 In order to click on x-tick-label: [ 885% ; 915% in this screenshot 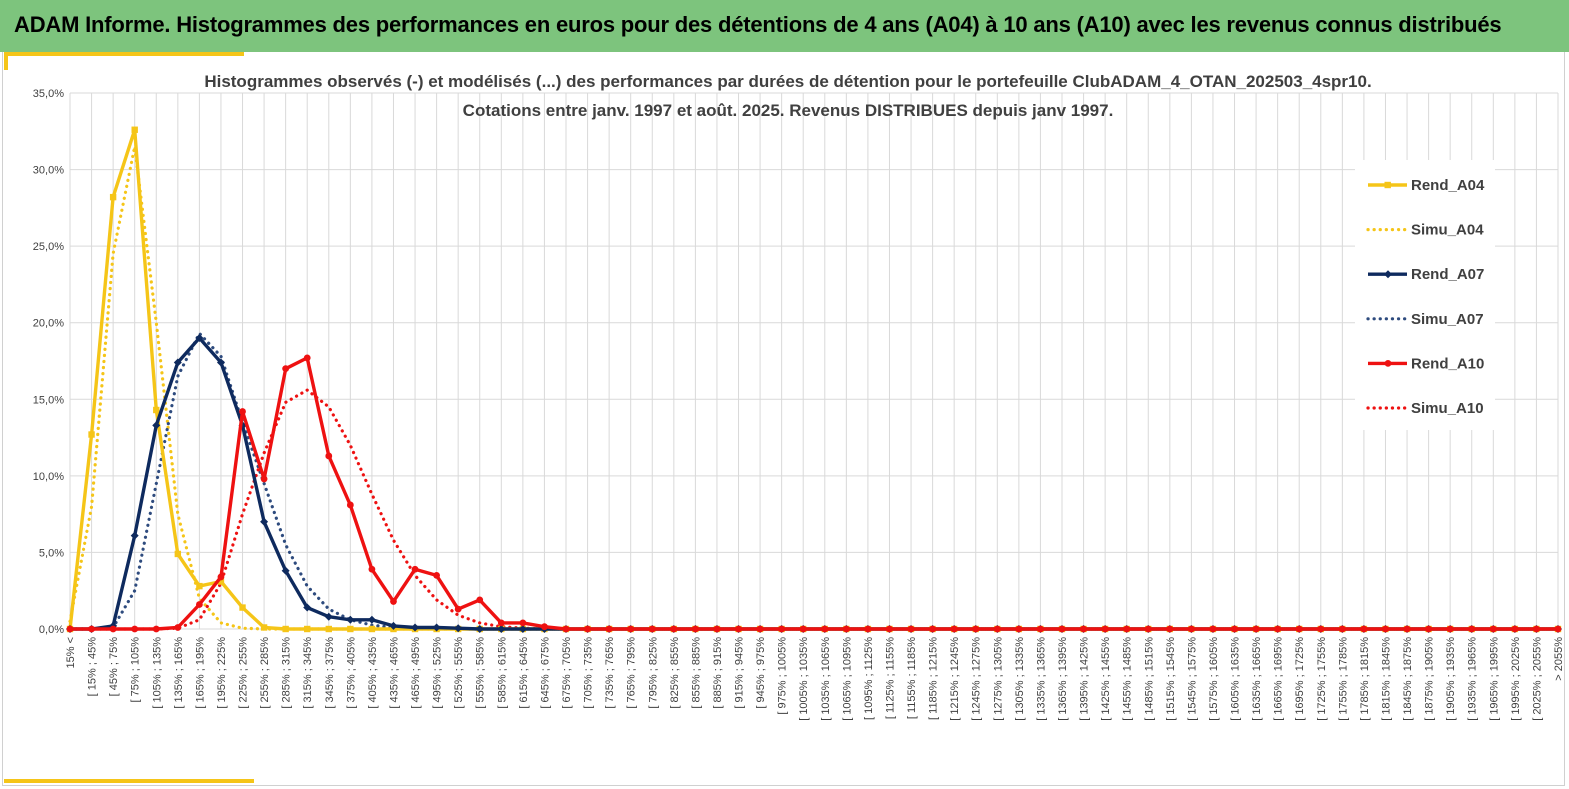, I will do `click(718, 673)`.